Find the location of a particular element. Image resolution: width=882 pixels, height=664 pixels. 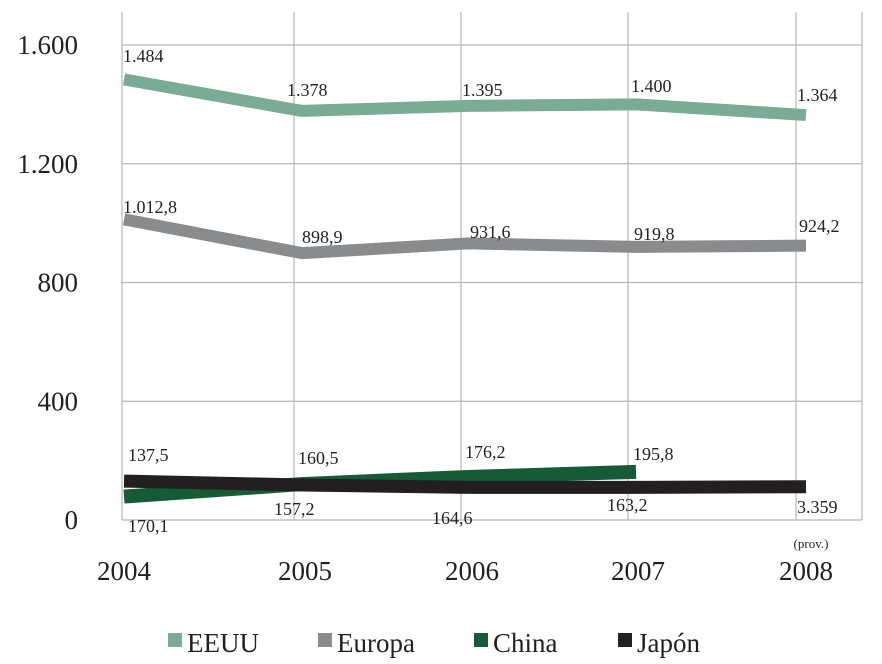

x-tick-label: 2004 is located at coordinates (124, 571).